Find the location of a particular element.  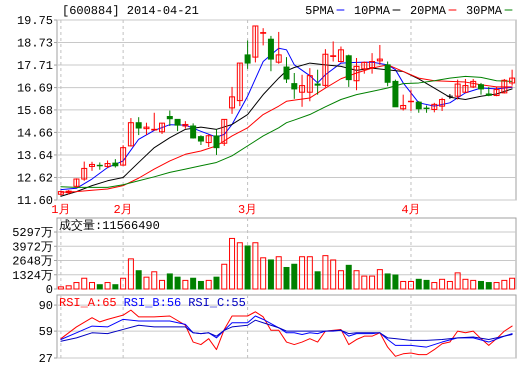

x-tick-label: 4月 is located at coordinates (411, 210).